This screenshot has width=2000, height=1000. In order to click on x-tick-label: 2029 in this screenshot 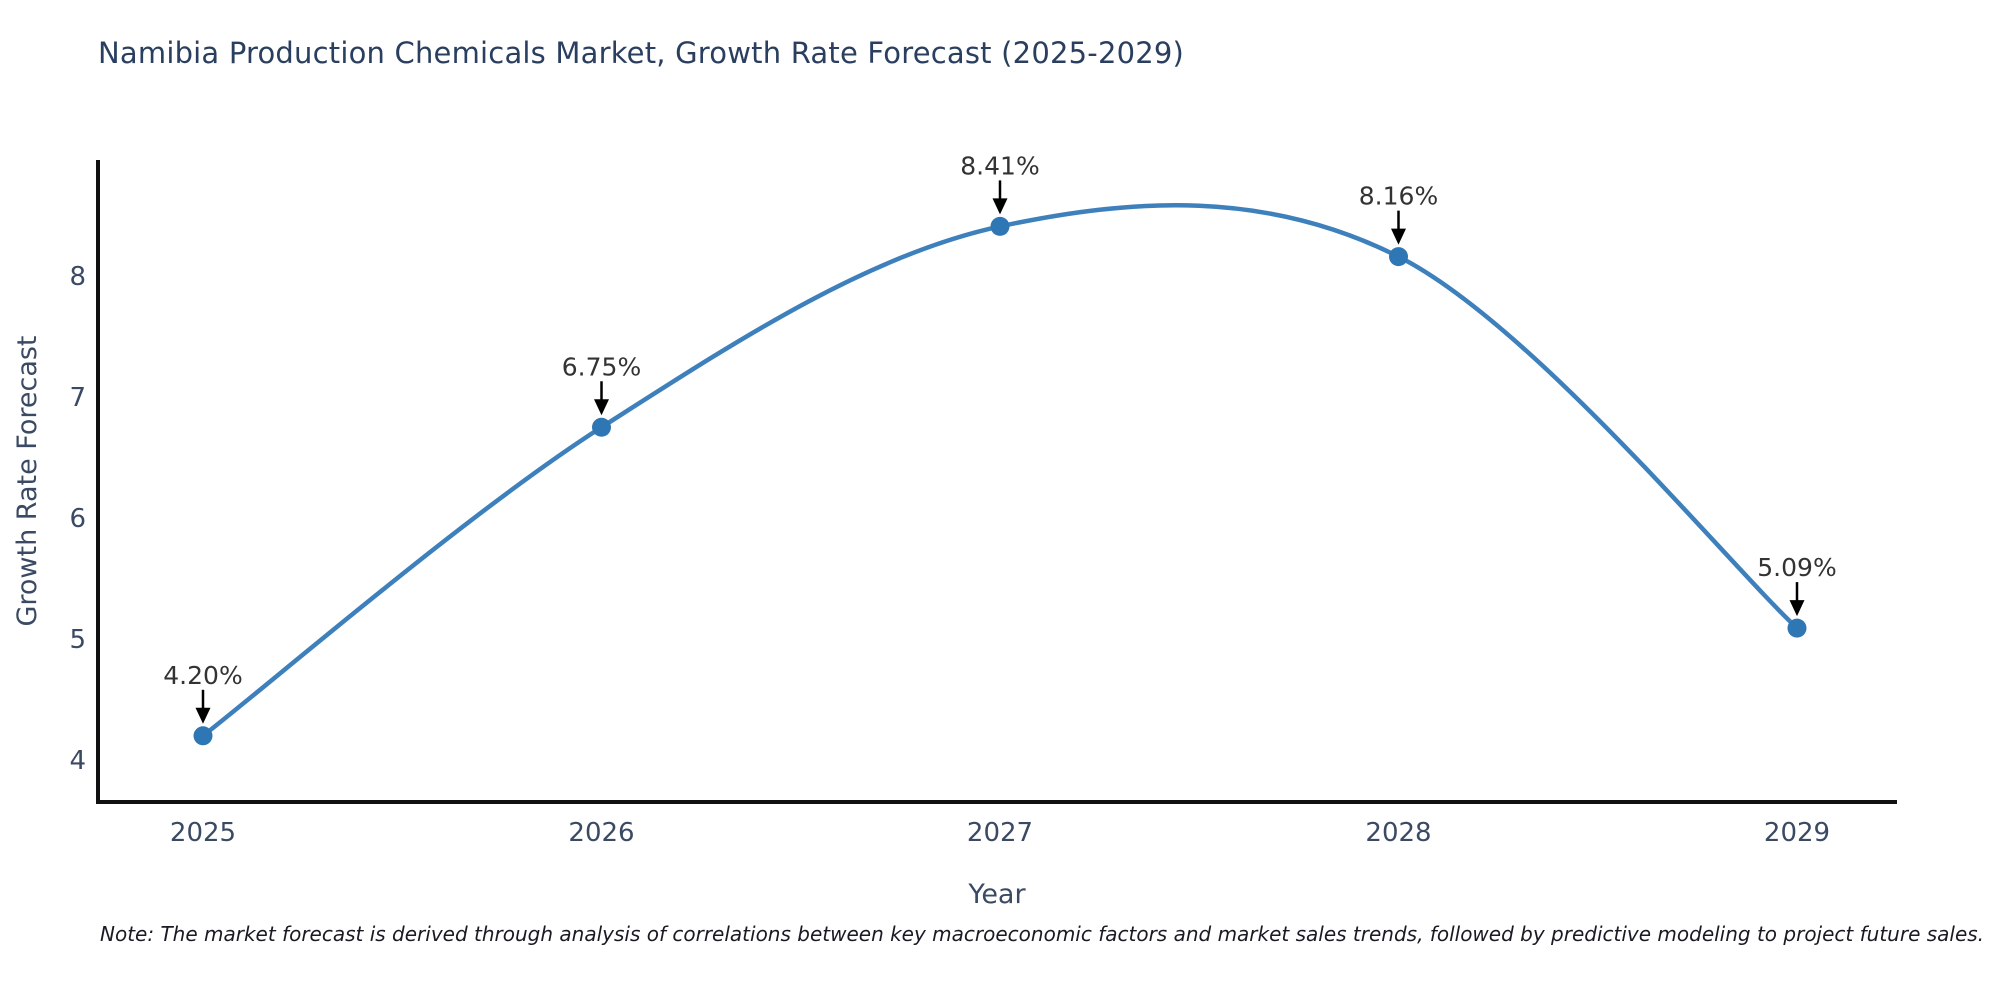, I will do `click(1797, 833)`.